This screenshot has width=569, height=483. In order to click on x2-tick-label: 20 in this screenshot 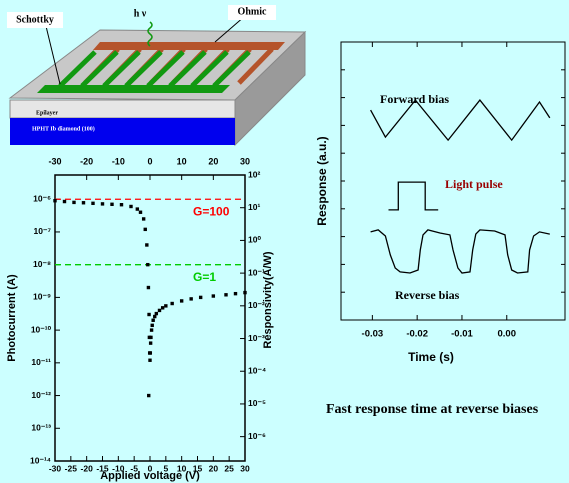, I will do `click(213, 161)`.